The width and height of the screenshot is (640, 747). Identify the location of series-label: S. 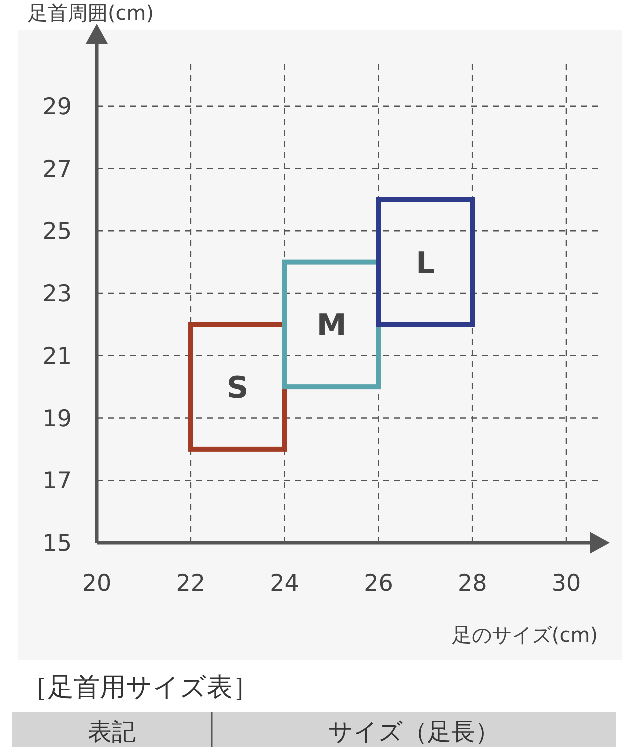
(238, 388).